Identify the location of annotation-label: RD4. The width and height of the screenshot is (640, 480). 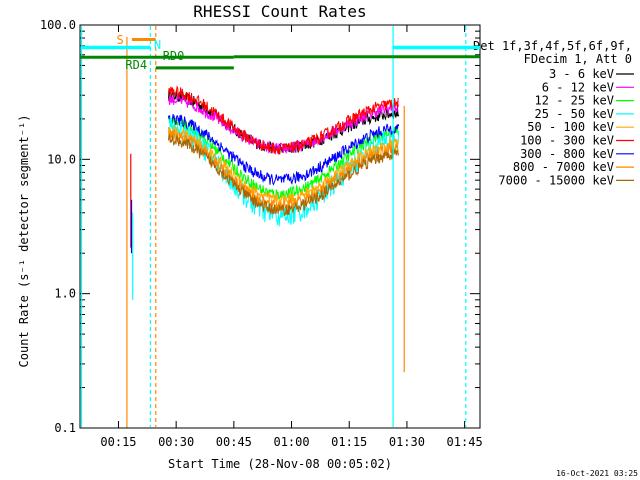
(136, 65).